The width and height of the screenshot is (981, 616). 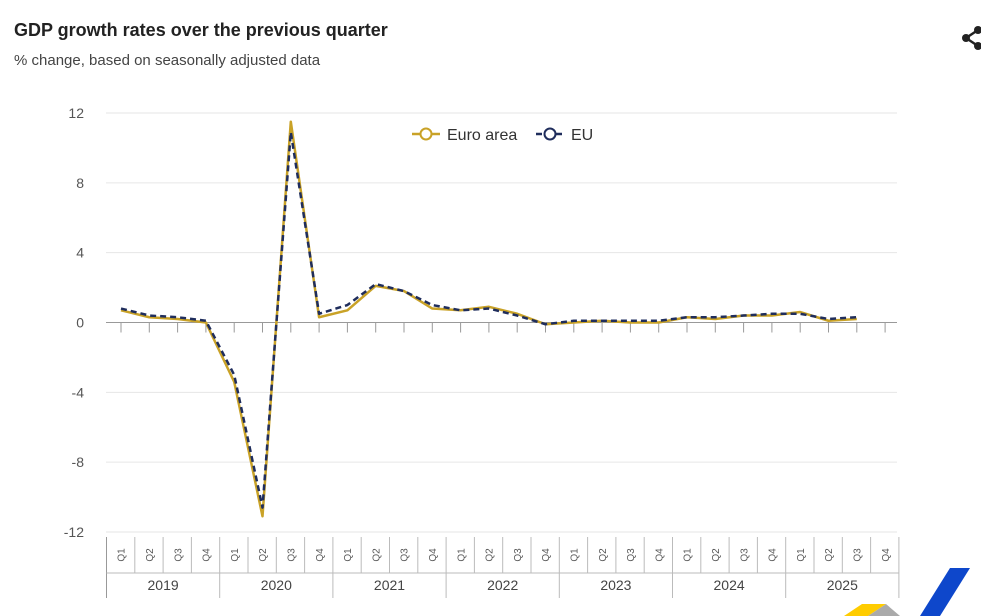 What do you see at coordinates (482, 135) in the screenshot?
I see `legend-label: Euro area` at bounding box center [482, 135].